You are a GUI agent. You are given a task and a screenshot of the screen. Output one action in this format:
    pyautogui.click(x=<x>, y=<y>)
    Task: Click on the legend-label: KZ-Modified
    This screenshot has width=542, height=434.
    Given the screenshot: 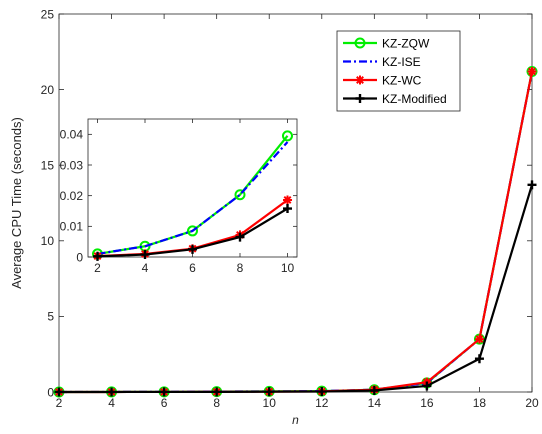 What is the action you would take?
    pyautogui.click(x=414, y=99)
    